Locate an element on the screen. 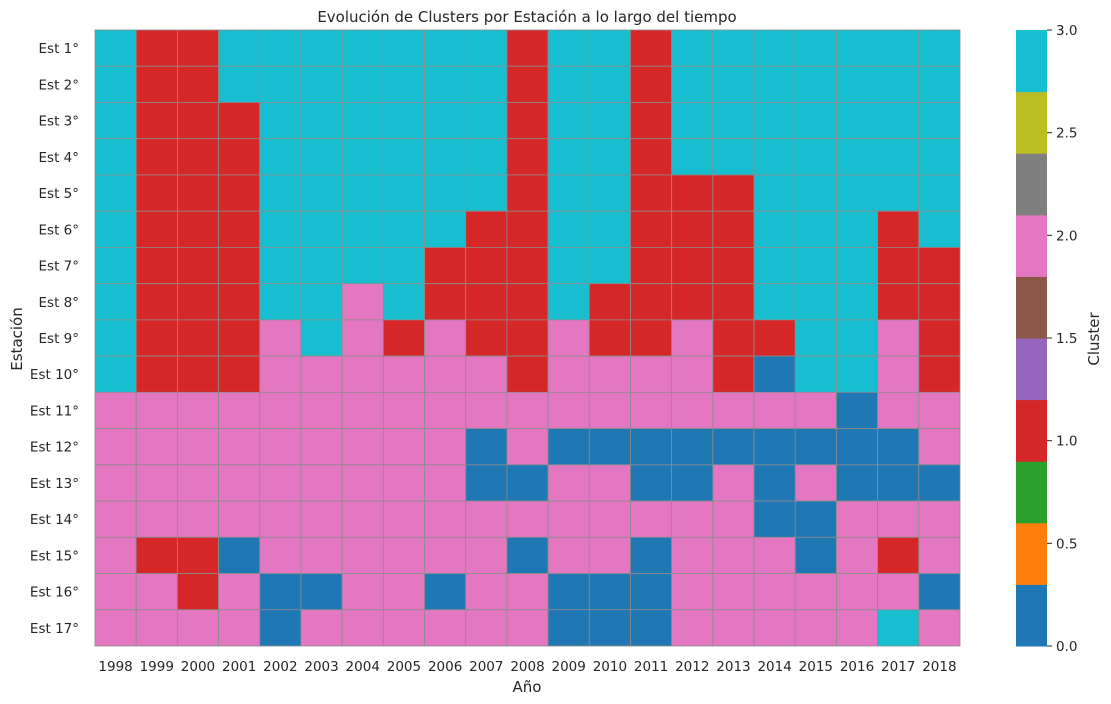  x-tick-label: 2014 is located at coordinates (774, 667).